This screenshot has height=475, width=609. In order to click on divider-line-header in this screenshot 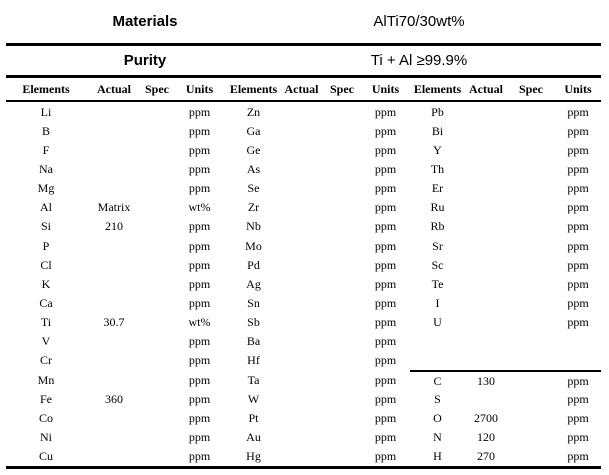, I will do `click(303, 101)`.